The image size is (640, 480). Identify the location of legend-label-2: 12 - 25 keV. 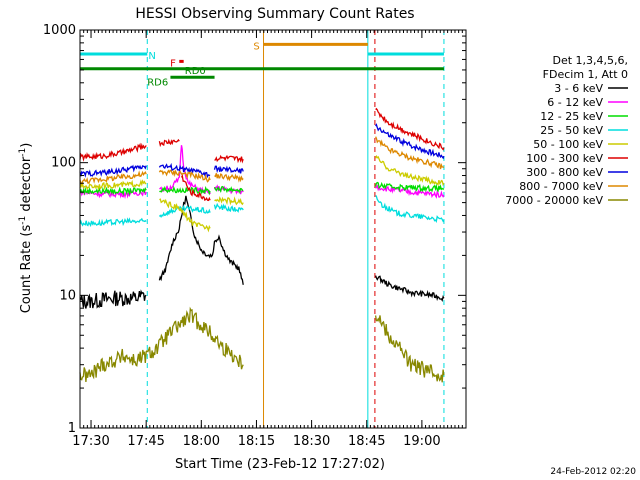
(571, 116).